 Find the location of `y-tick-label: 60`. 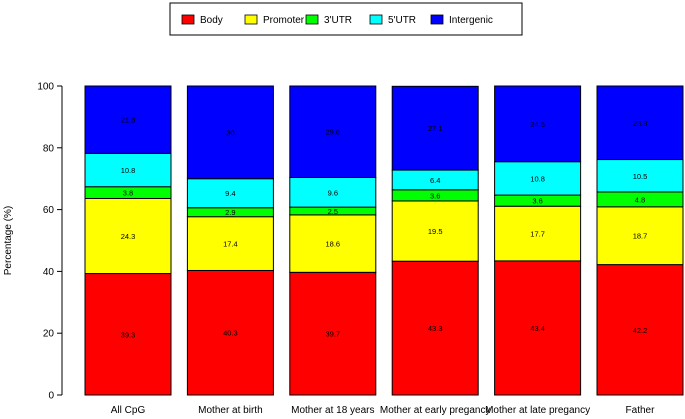

y-tick-label: 60 is located at coordinates (49, 210).